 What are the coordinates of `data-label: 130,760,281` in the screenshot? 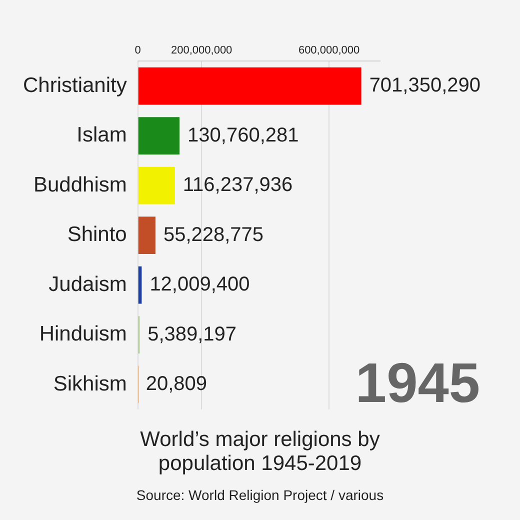 It's located at (243, 135).